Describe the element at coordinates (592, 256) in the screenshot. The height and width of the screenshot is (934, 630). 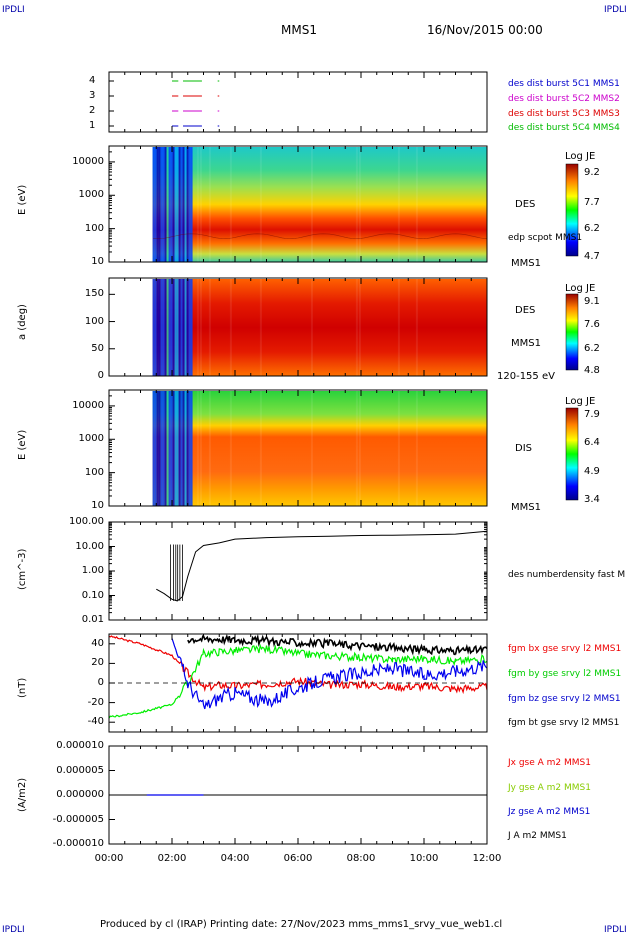
I see `colorbar-tick: 4.7` at that location.